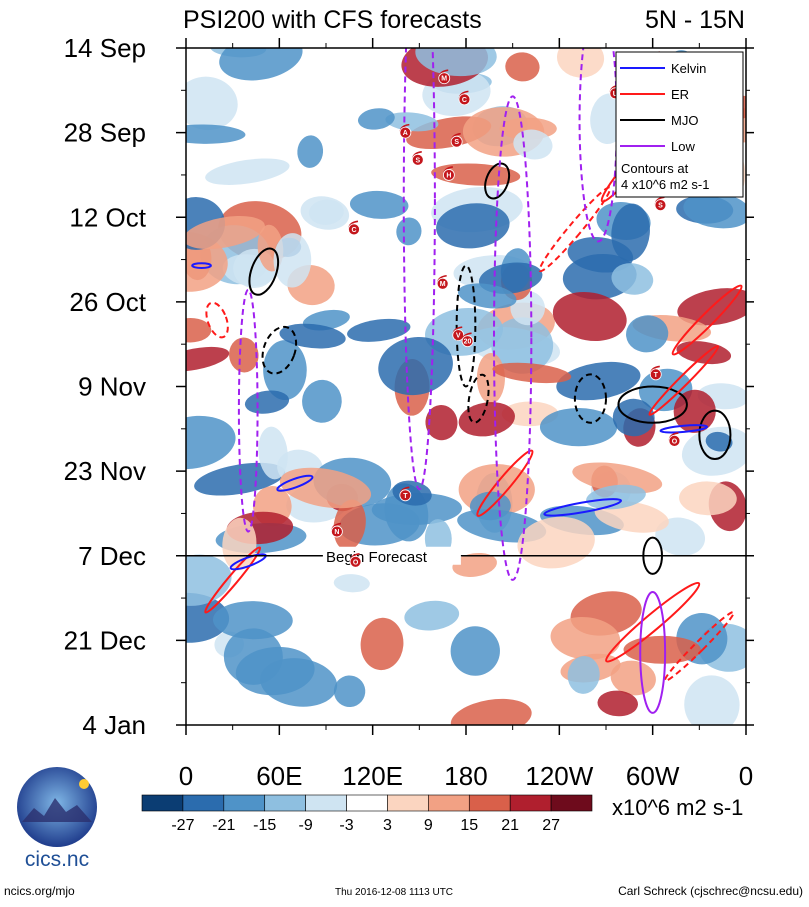  Describe the element at coordinates (710, 891) in the screenshot. I see `footer-author: Carl Schreck (cjschrec@ncsu.edu)` at that location.